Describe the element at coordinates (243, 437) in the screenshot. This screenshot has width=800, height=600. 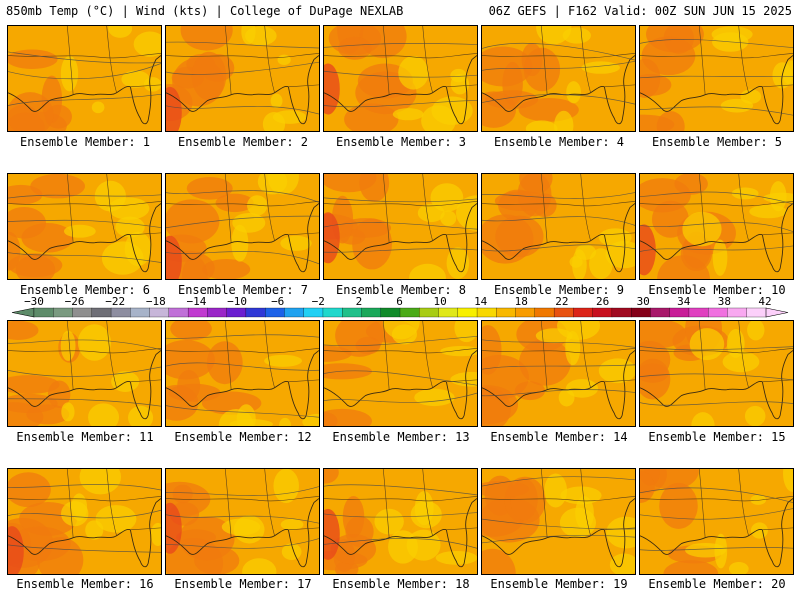
I see `ensemble-member-label: Ensemble Member: 12` at that location.